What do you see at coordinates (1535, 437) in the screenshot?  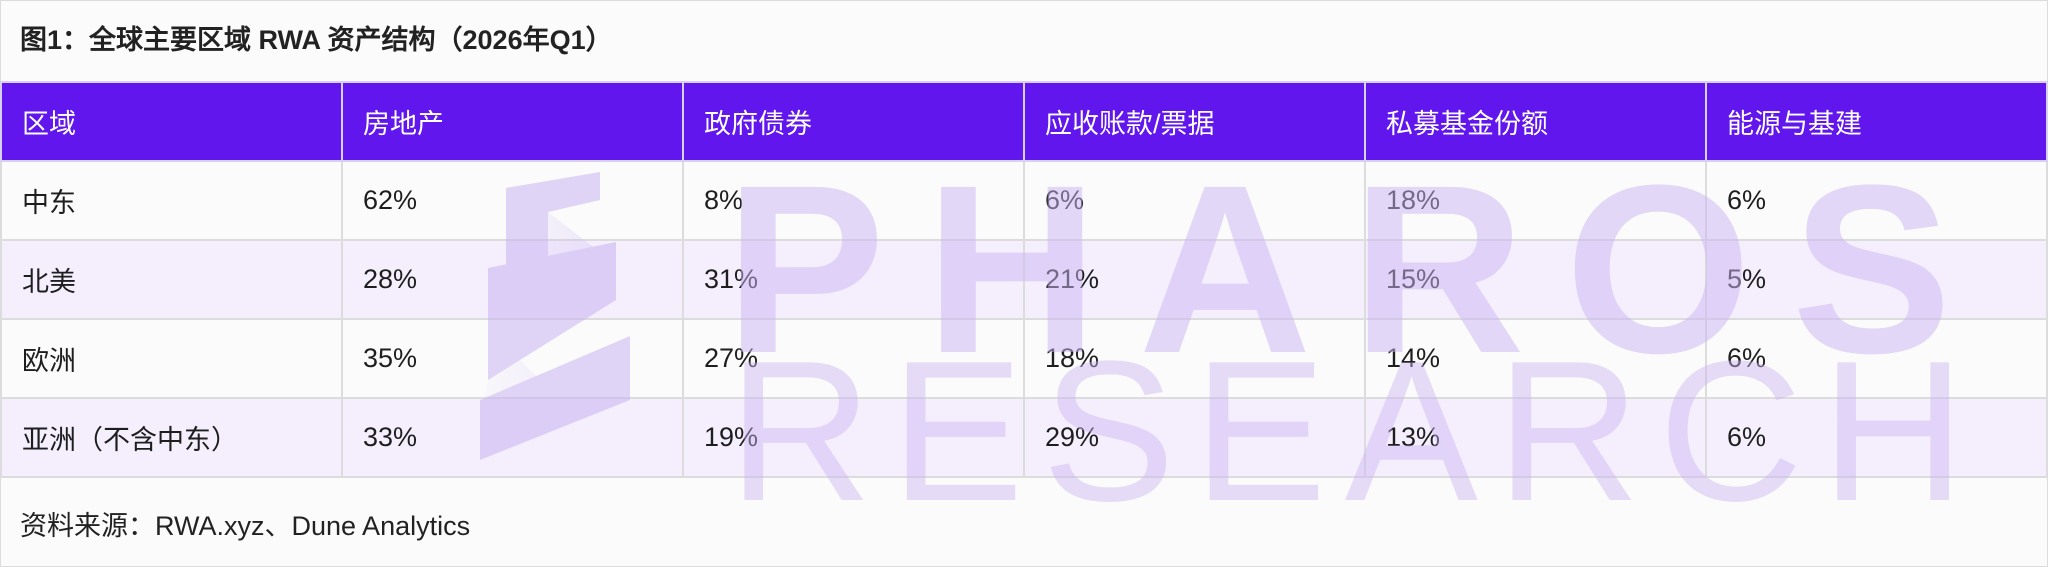 I see `cell-private-funds: 13%` at bounding box center [1535, 437].